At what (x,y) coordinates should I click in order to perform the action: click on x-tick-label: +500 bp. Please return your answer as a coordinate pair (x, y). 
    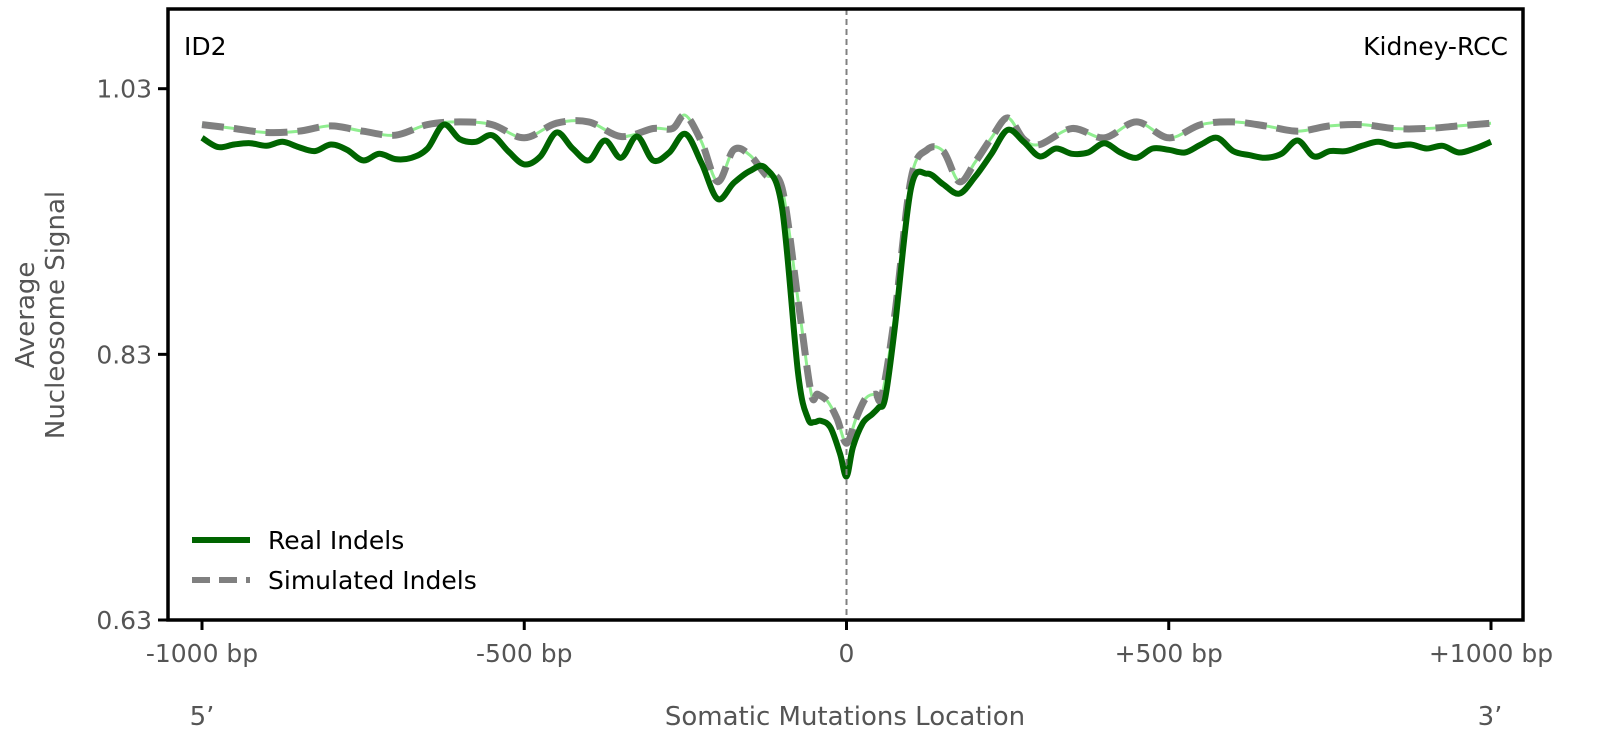
    Looking at the image, I should click on (1169, 653).